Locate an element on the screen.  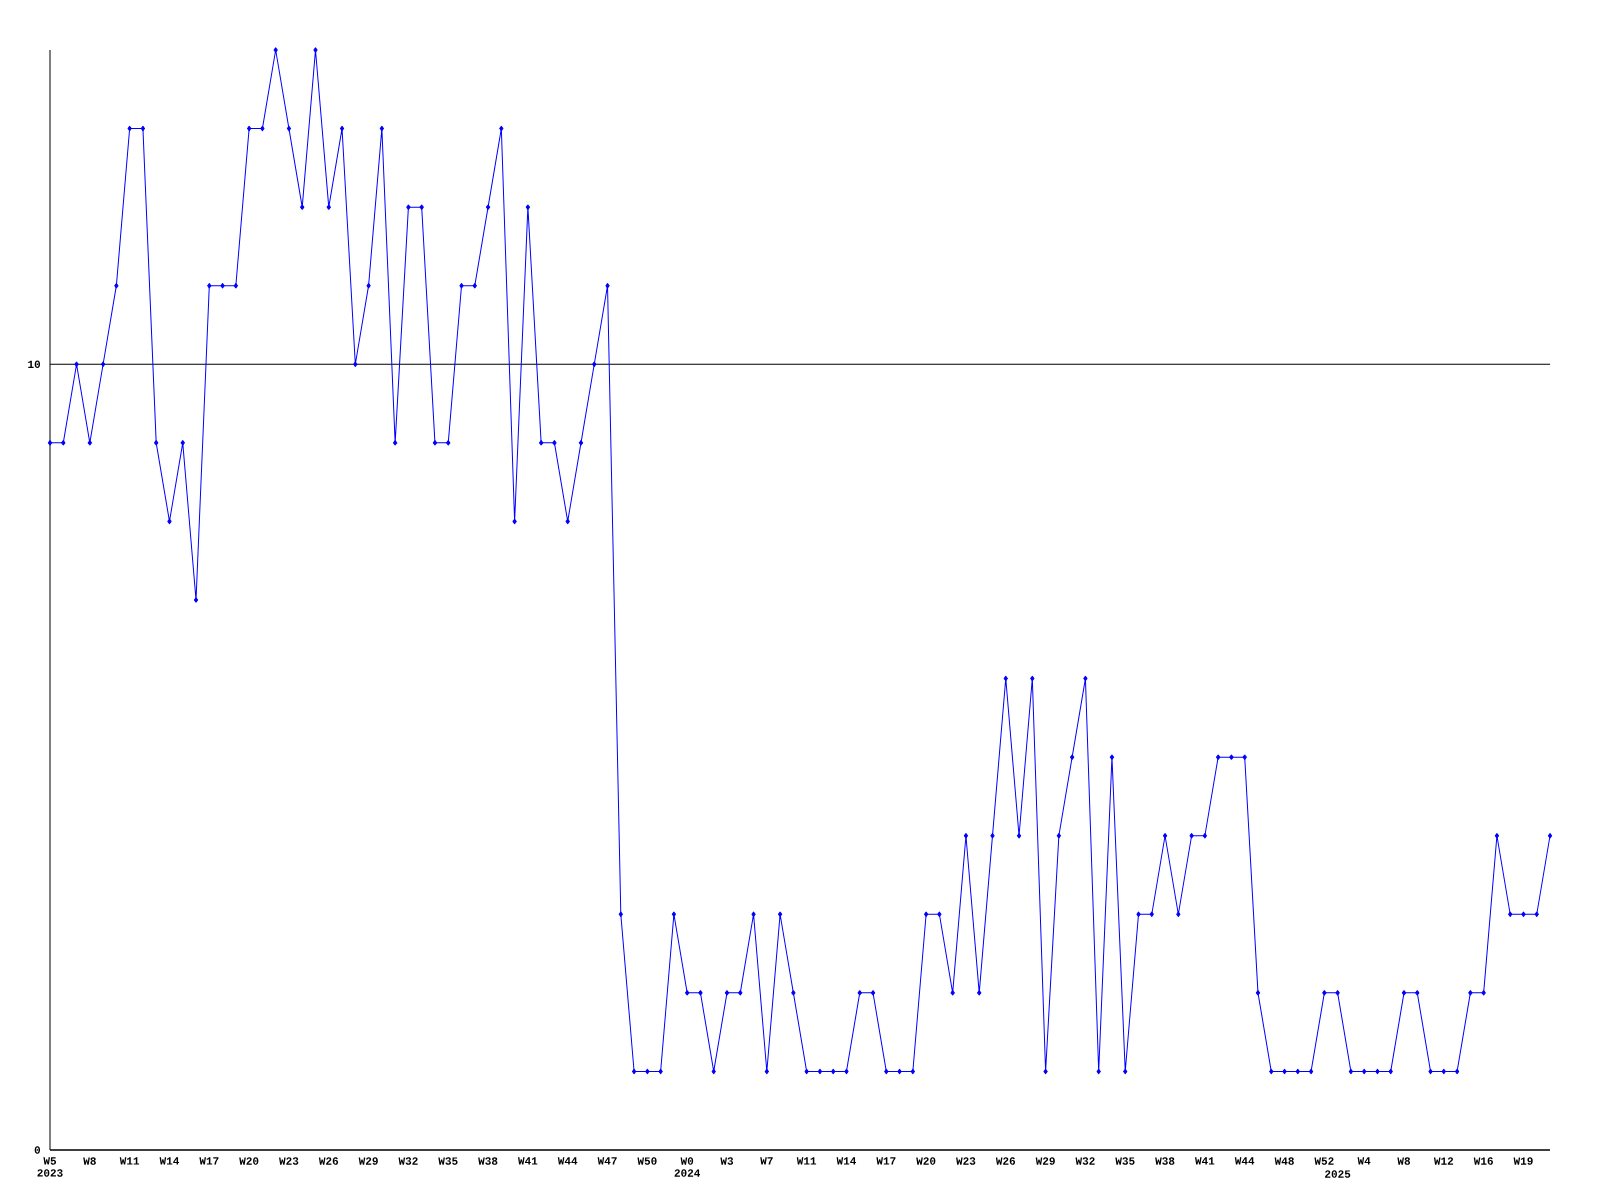
x-tick-label: W5 2023 is located at coordinates (50, 1167).